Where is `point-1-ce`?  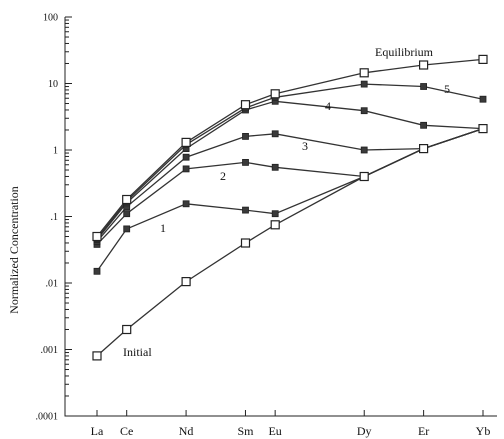
point-1-ce is located at coordinates (127, 229).